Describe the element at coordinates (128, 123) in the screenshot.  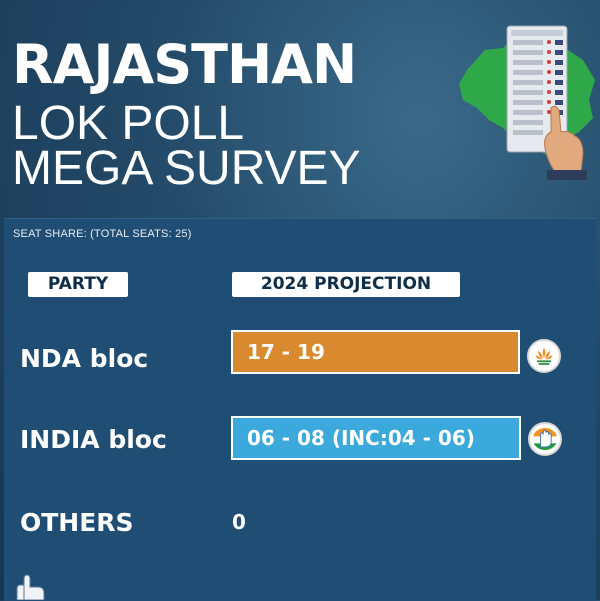
I see `title-line-2: LOK POLL` at that location.